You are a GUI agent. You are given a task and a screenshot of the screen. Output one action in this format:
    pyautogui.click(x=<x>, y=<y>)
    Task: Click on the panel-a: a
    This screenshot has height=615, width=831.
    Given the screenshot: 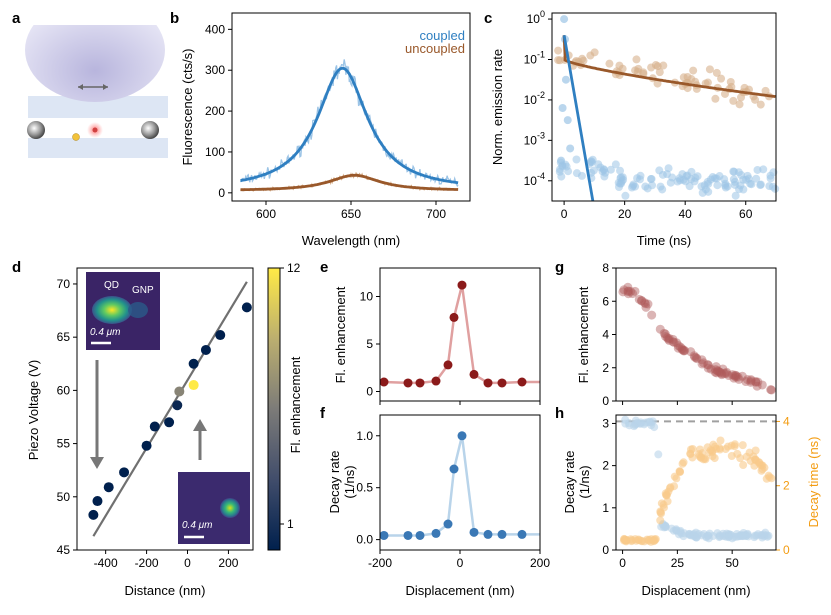 What is the action you would take?
    pyautogui.click(x=90, y=84)
    